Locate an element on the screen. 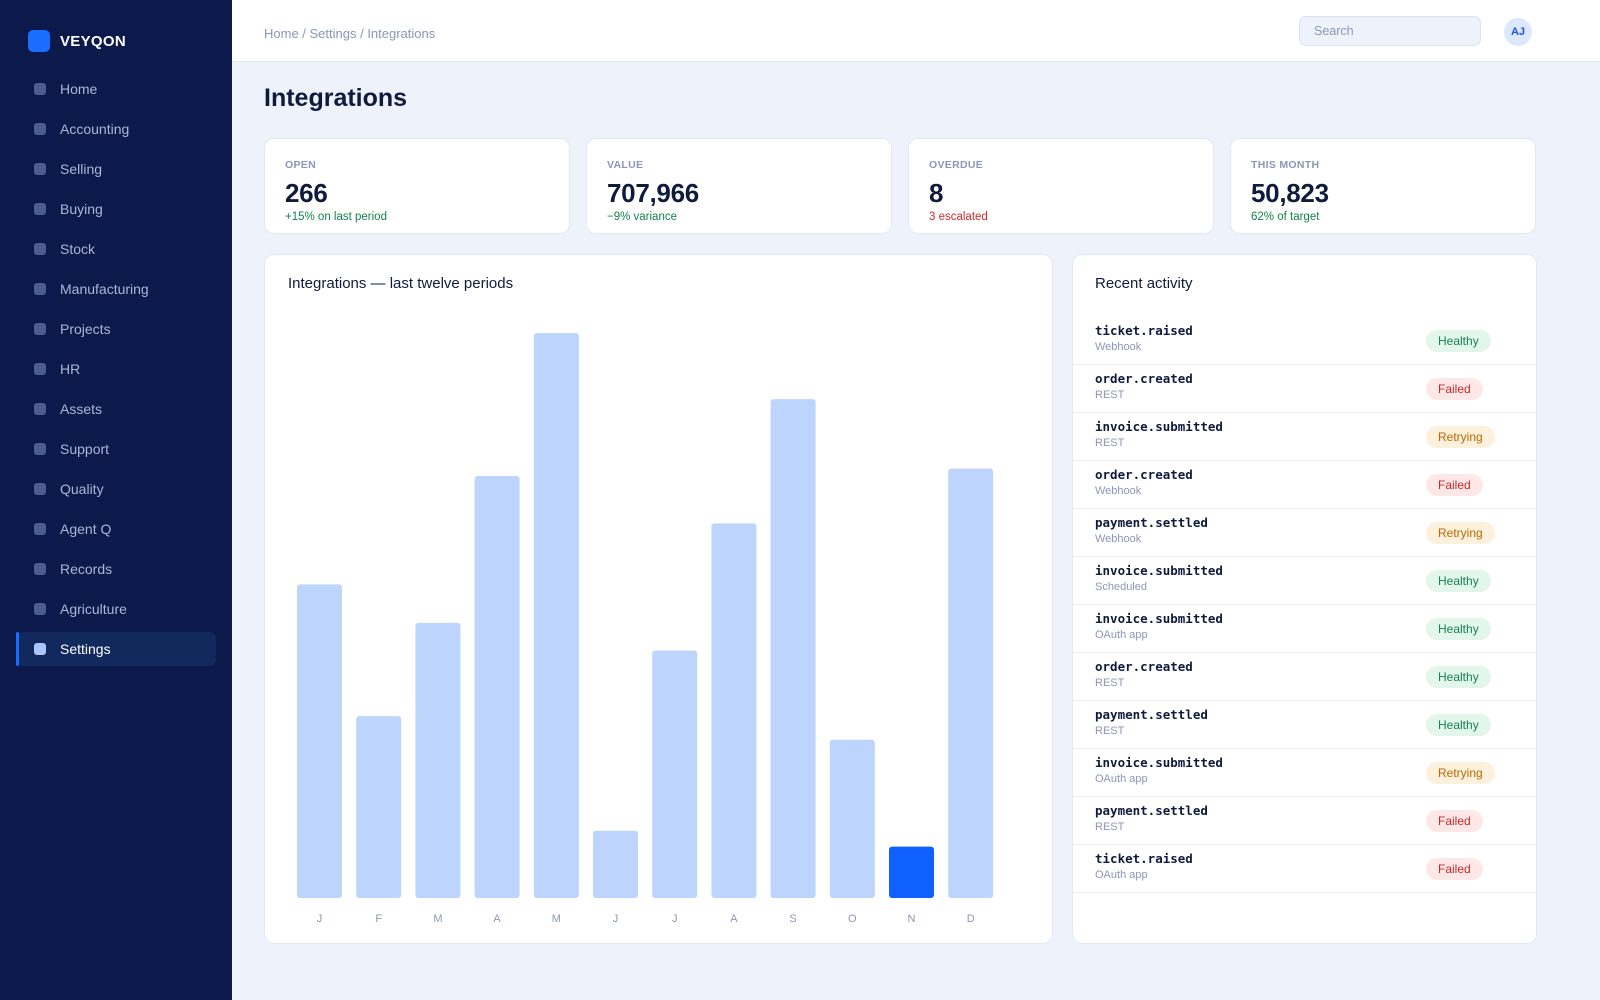  x-tick-label: N is located at coordinates (912, 919).